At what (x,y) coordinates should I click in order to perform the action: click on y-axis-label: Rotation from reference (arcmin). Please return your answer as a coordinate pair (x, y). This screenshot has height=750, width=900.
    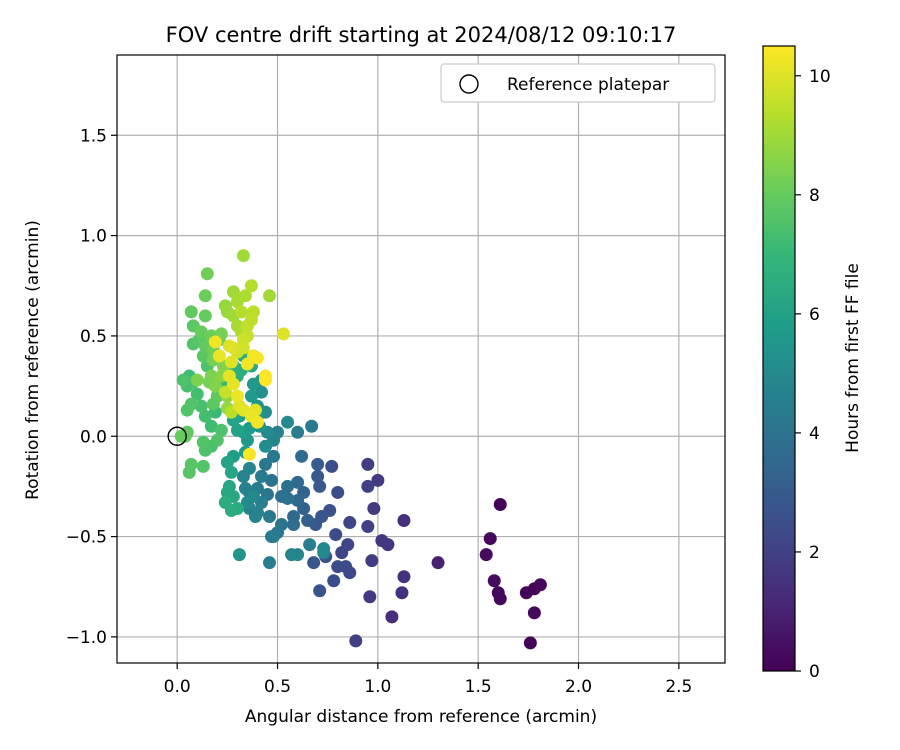
    Looking at the image, I should click on (33, 360).